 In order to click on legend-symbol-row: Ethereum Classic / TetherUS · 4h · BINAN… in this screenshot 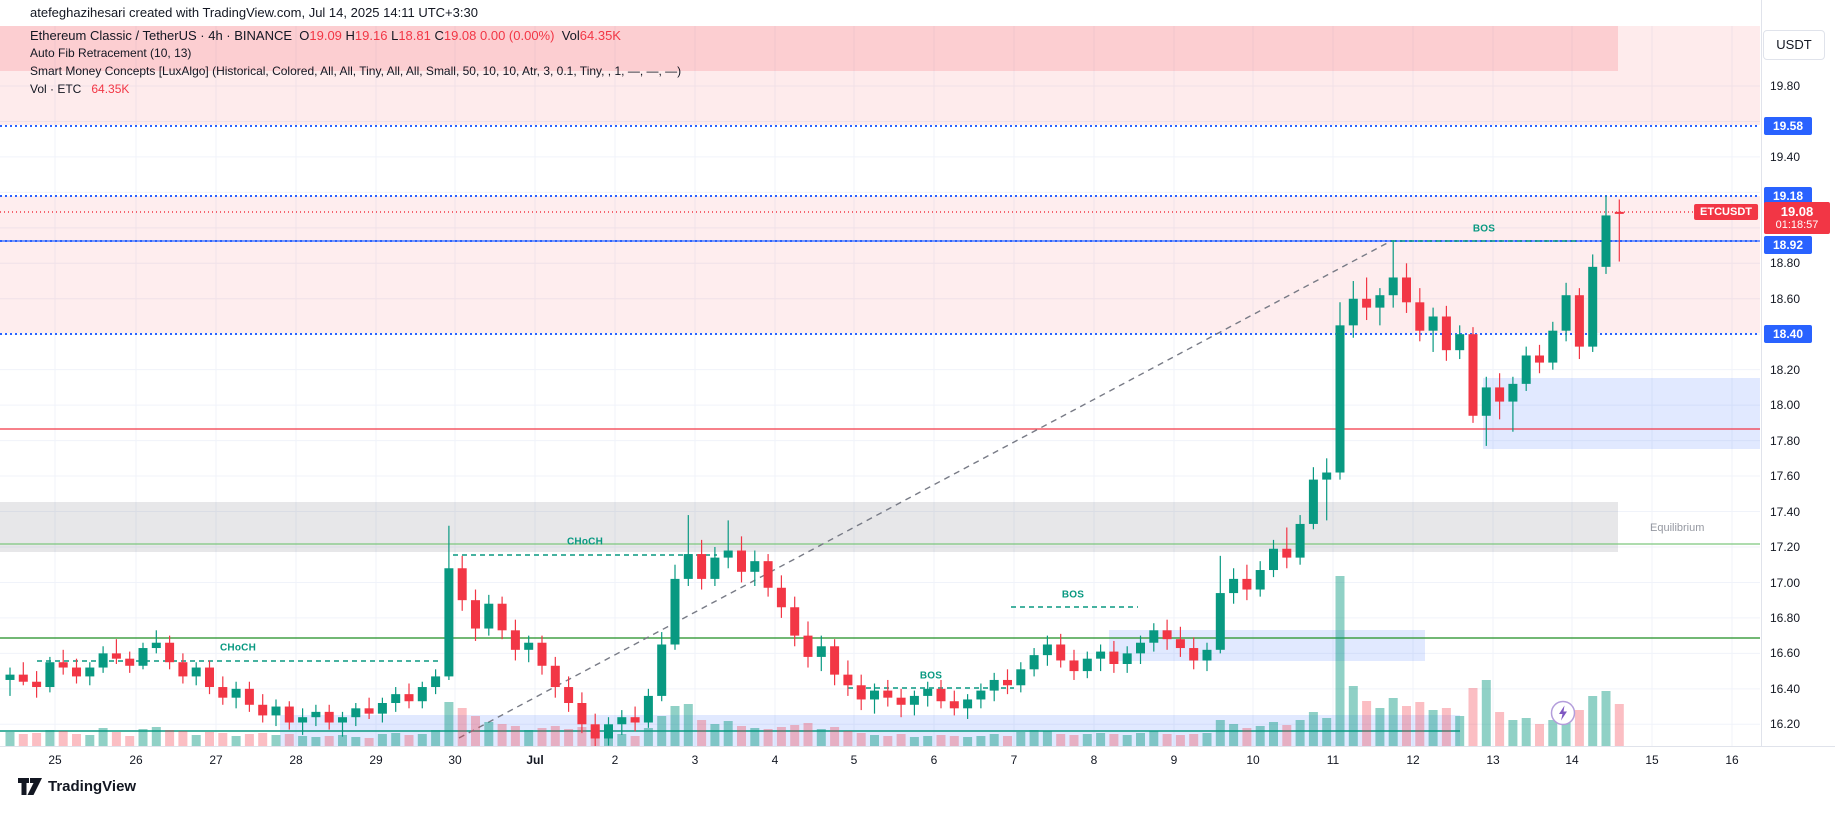, I will do `click(355, 35)`.